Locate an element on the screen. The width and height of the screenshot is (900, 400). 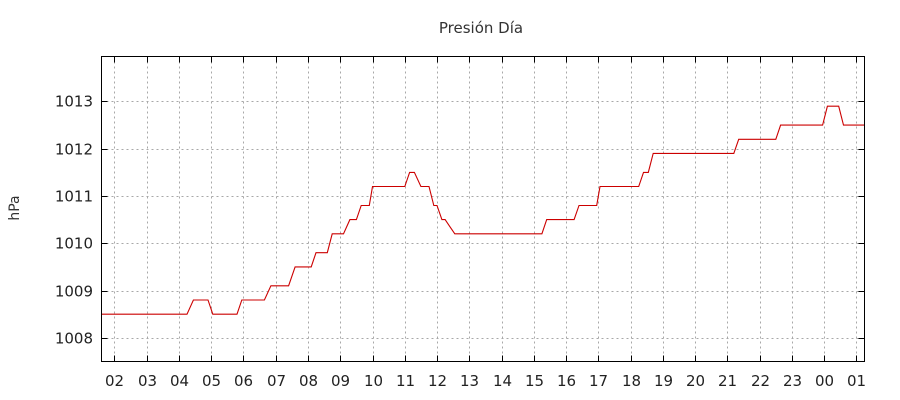
x-tick-label: 15 is located at coordinates (534, 381).